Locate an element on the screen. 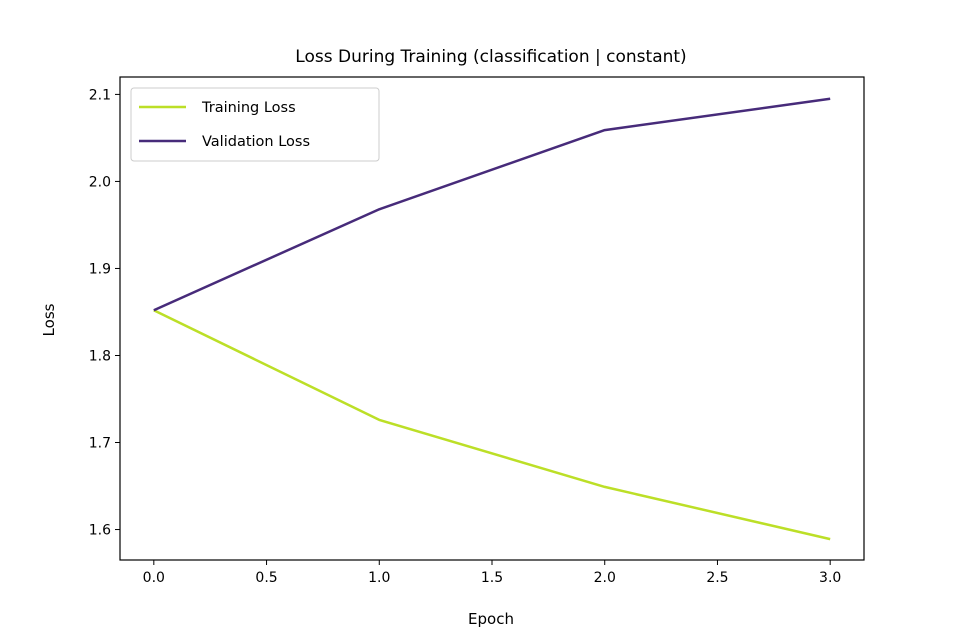 The image size is (960, 640). x-tick-label: 0.0 is located at coordinates (154, 578).